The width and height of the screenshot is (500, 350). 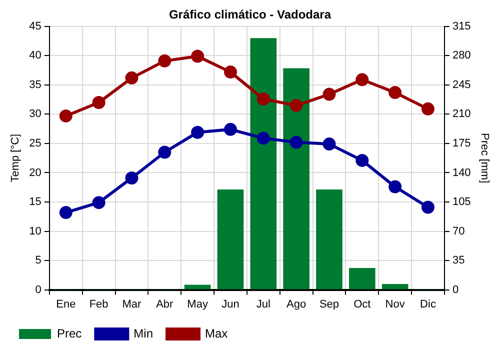 What do you see at coordinates (458, 231) in the screenshot?
I see `y2-tick-label: 70` at bounding box center [458, 231].